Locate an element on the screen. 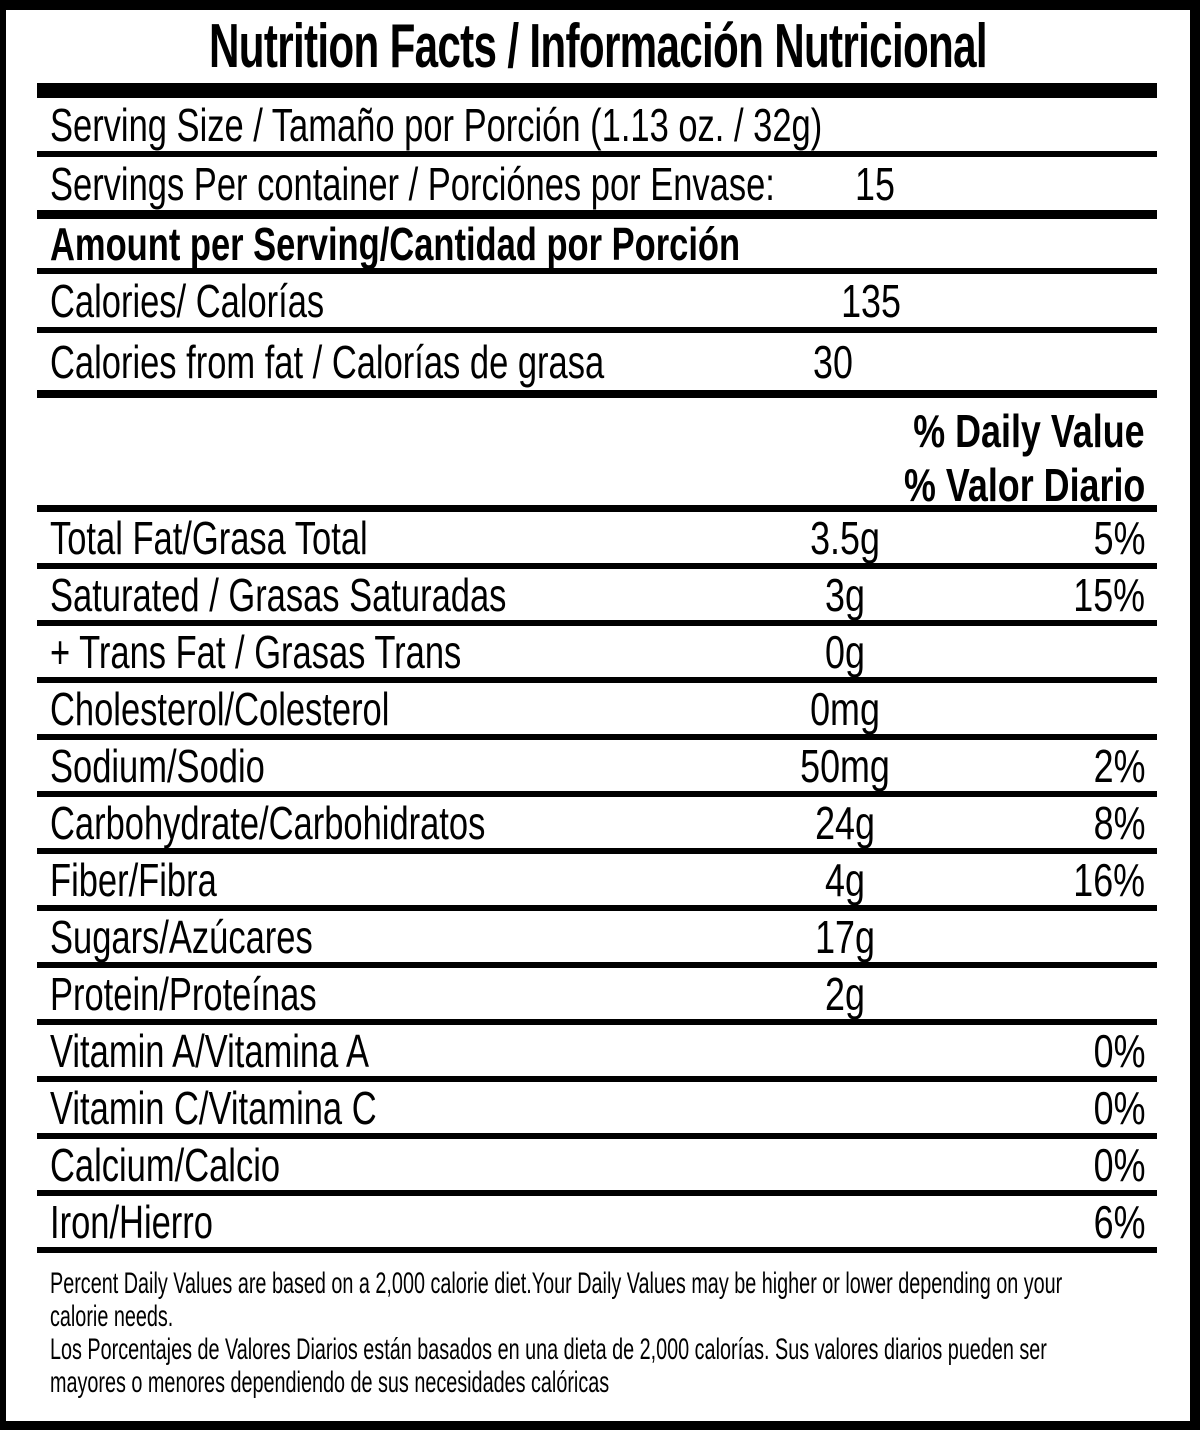  nutrient-row-fiber: Fiber/Fibra 4g 16% is located at coordinates (597, 882).